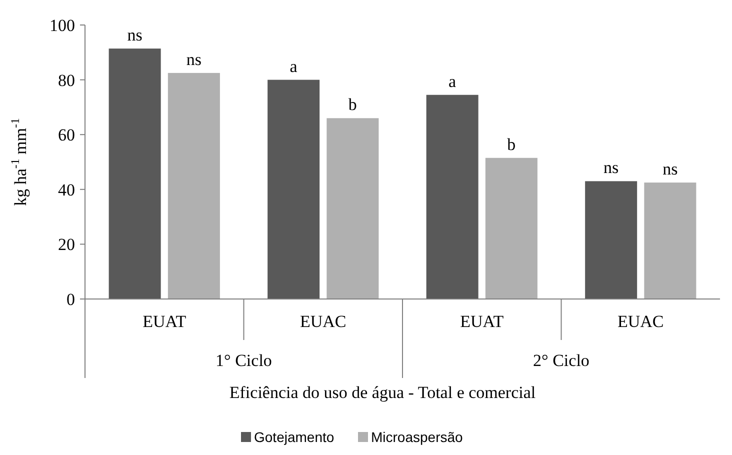 Image resolution: width=732 pixels, height=455 pixels. I want to click on y-tick-label: 0, so click(70, 299).